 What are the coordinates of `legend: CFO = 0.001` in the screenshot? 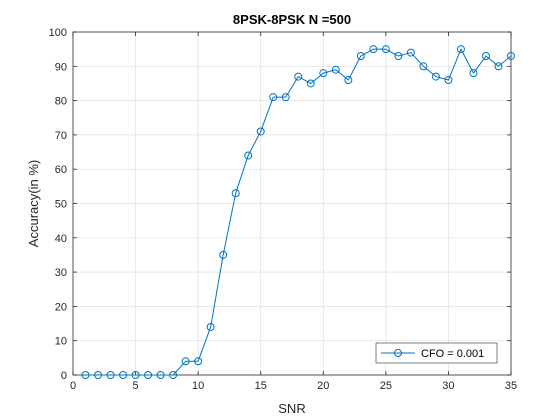 It's located at (436, 353).